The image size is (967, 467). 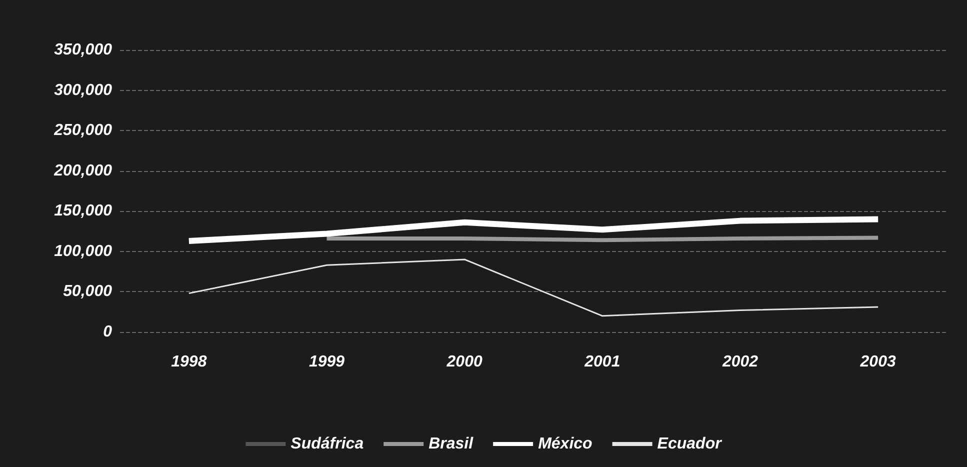 I want to click on y-tick-label: 100,000, so click(x=83, y=251).